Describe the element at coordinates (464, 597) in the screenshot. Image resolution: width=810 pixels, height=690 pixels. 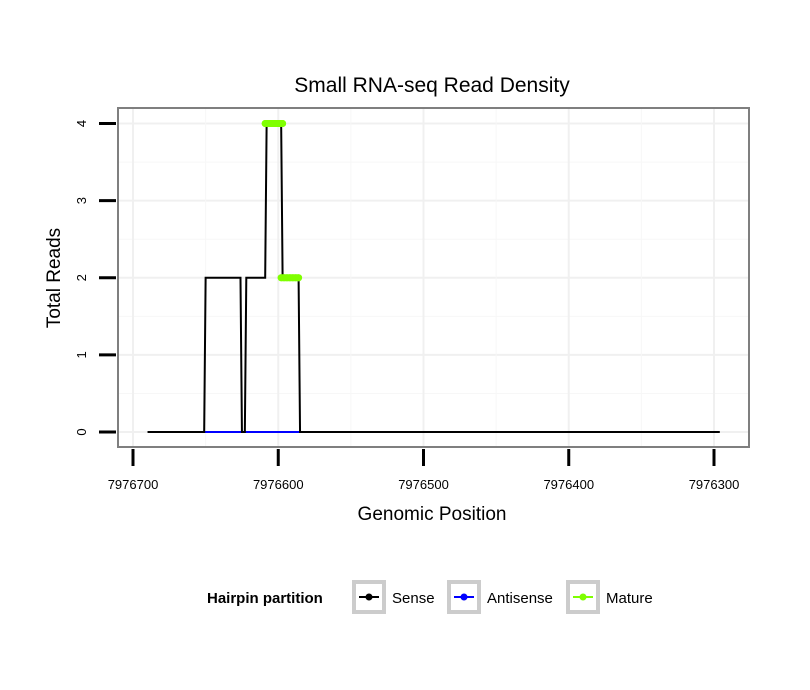
I see `legend-key-antisense` at that location.